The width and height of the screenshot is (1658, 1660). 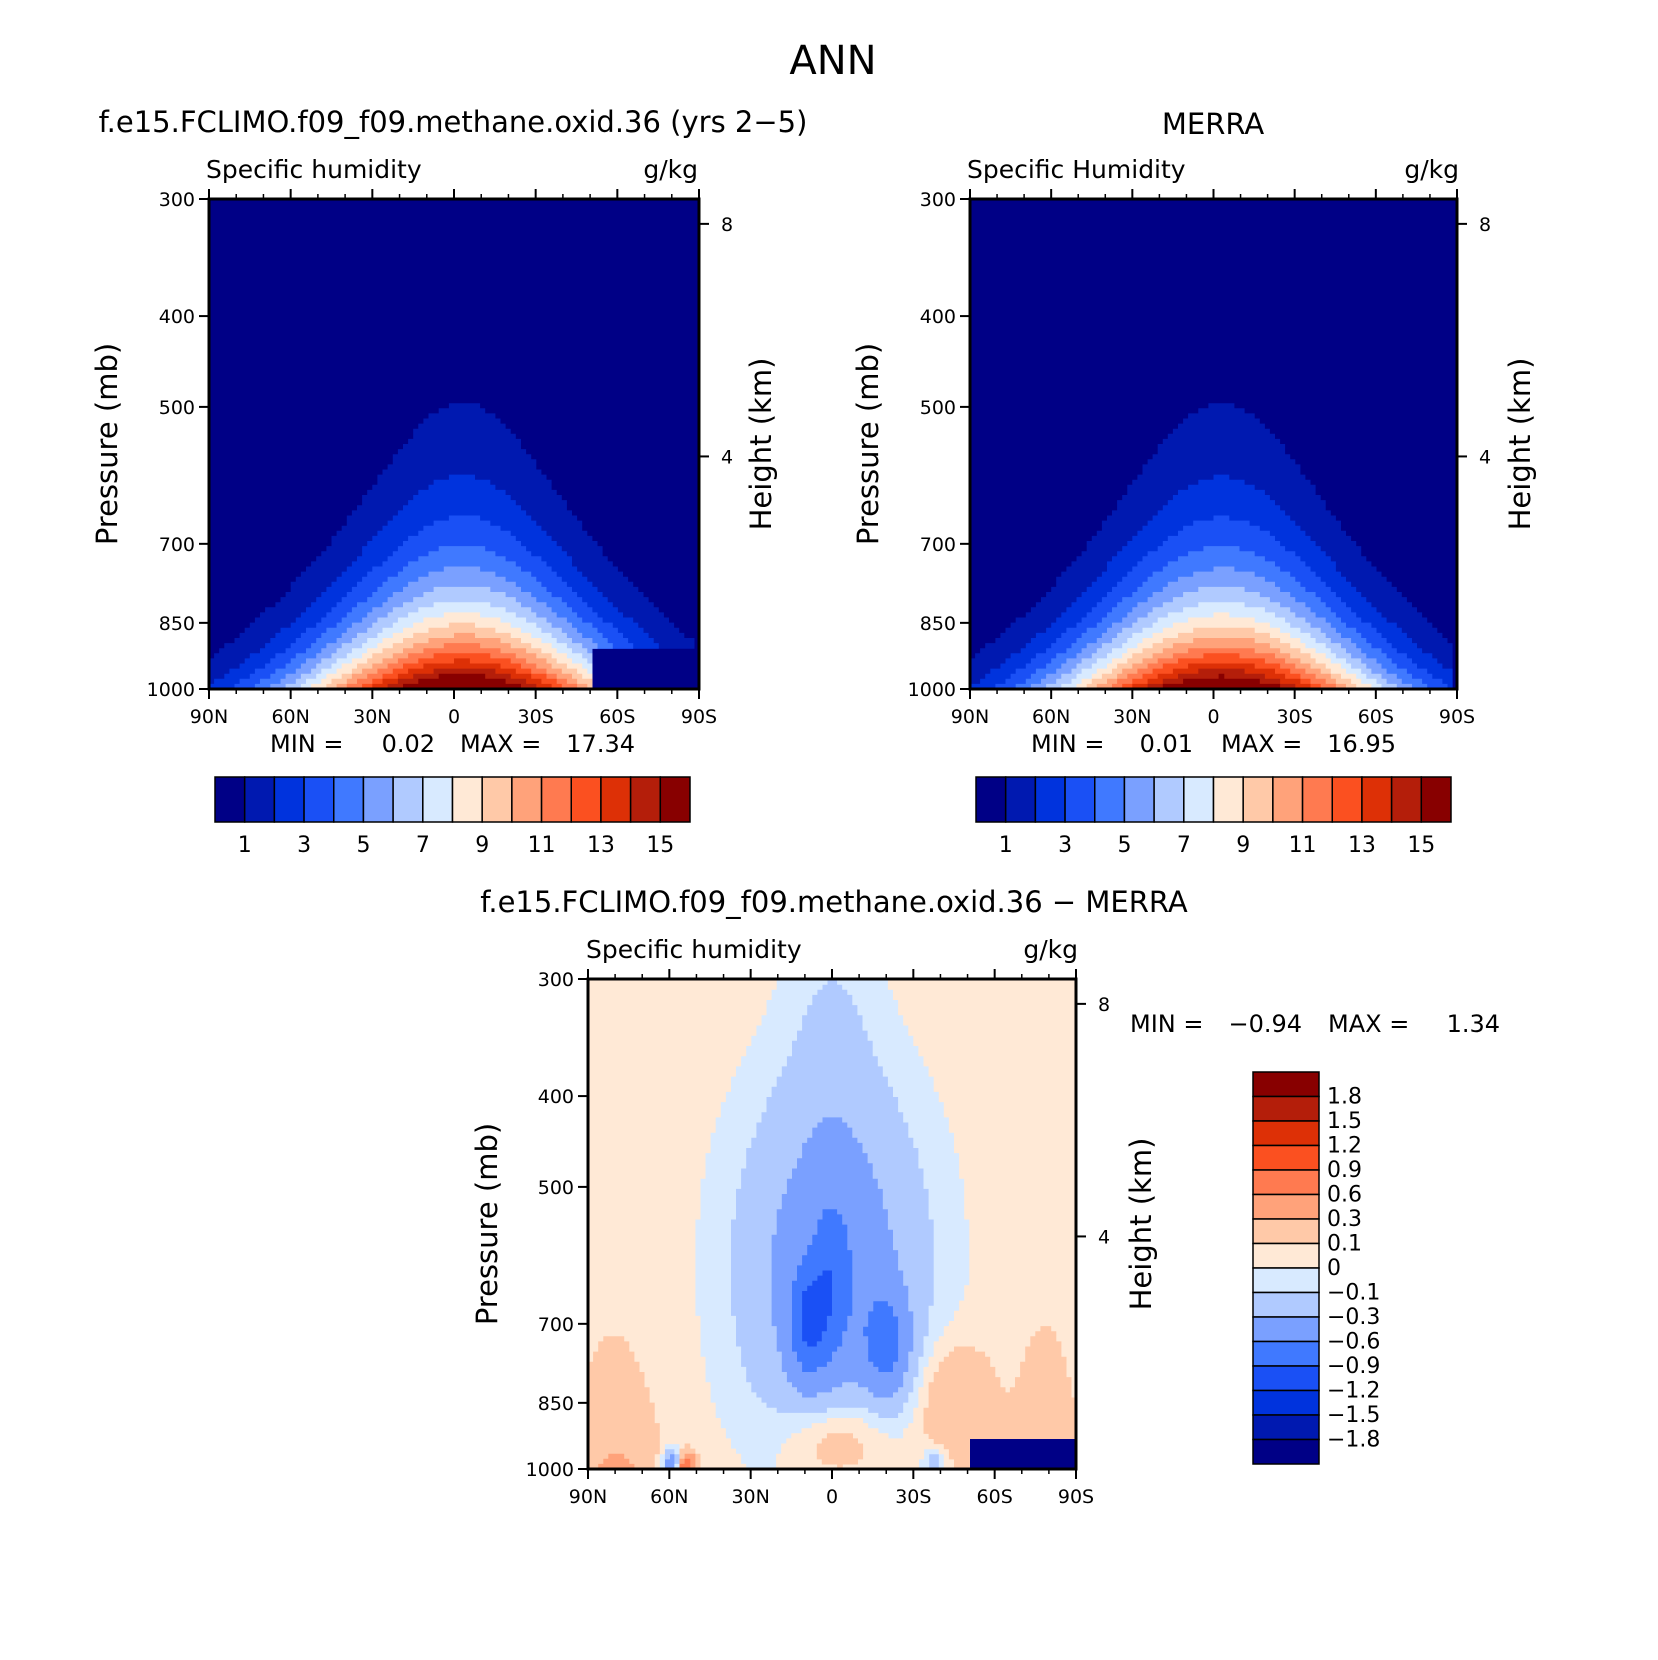 What do you see at coordinates (601, 845) in the screenshot?
I see `colorbar-label: 13` at bounding box center [601, 845].